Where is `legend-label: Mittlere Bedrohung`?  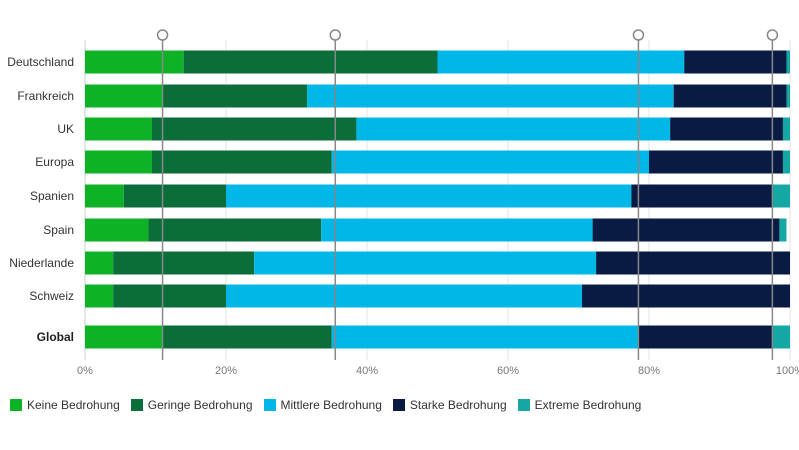 legend-label: Mittlere Bedrohung is located at coordinates (331, 405).